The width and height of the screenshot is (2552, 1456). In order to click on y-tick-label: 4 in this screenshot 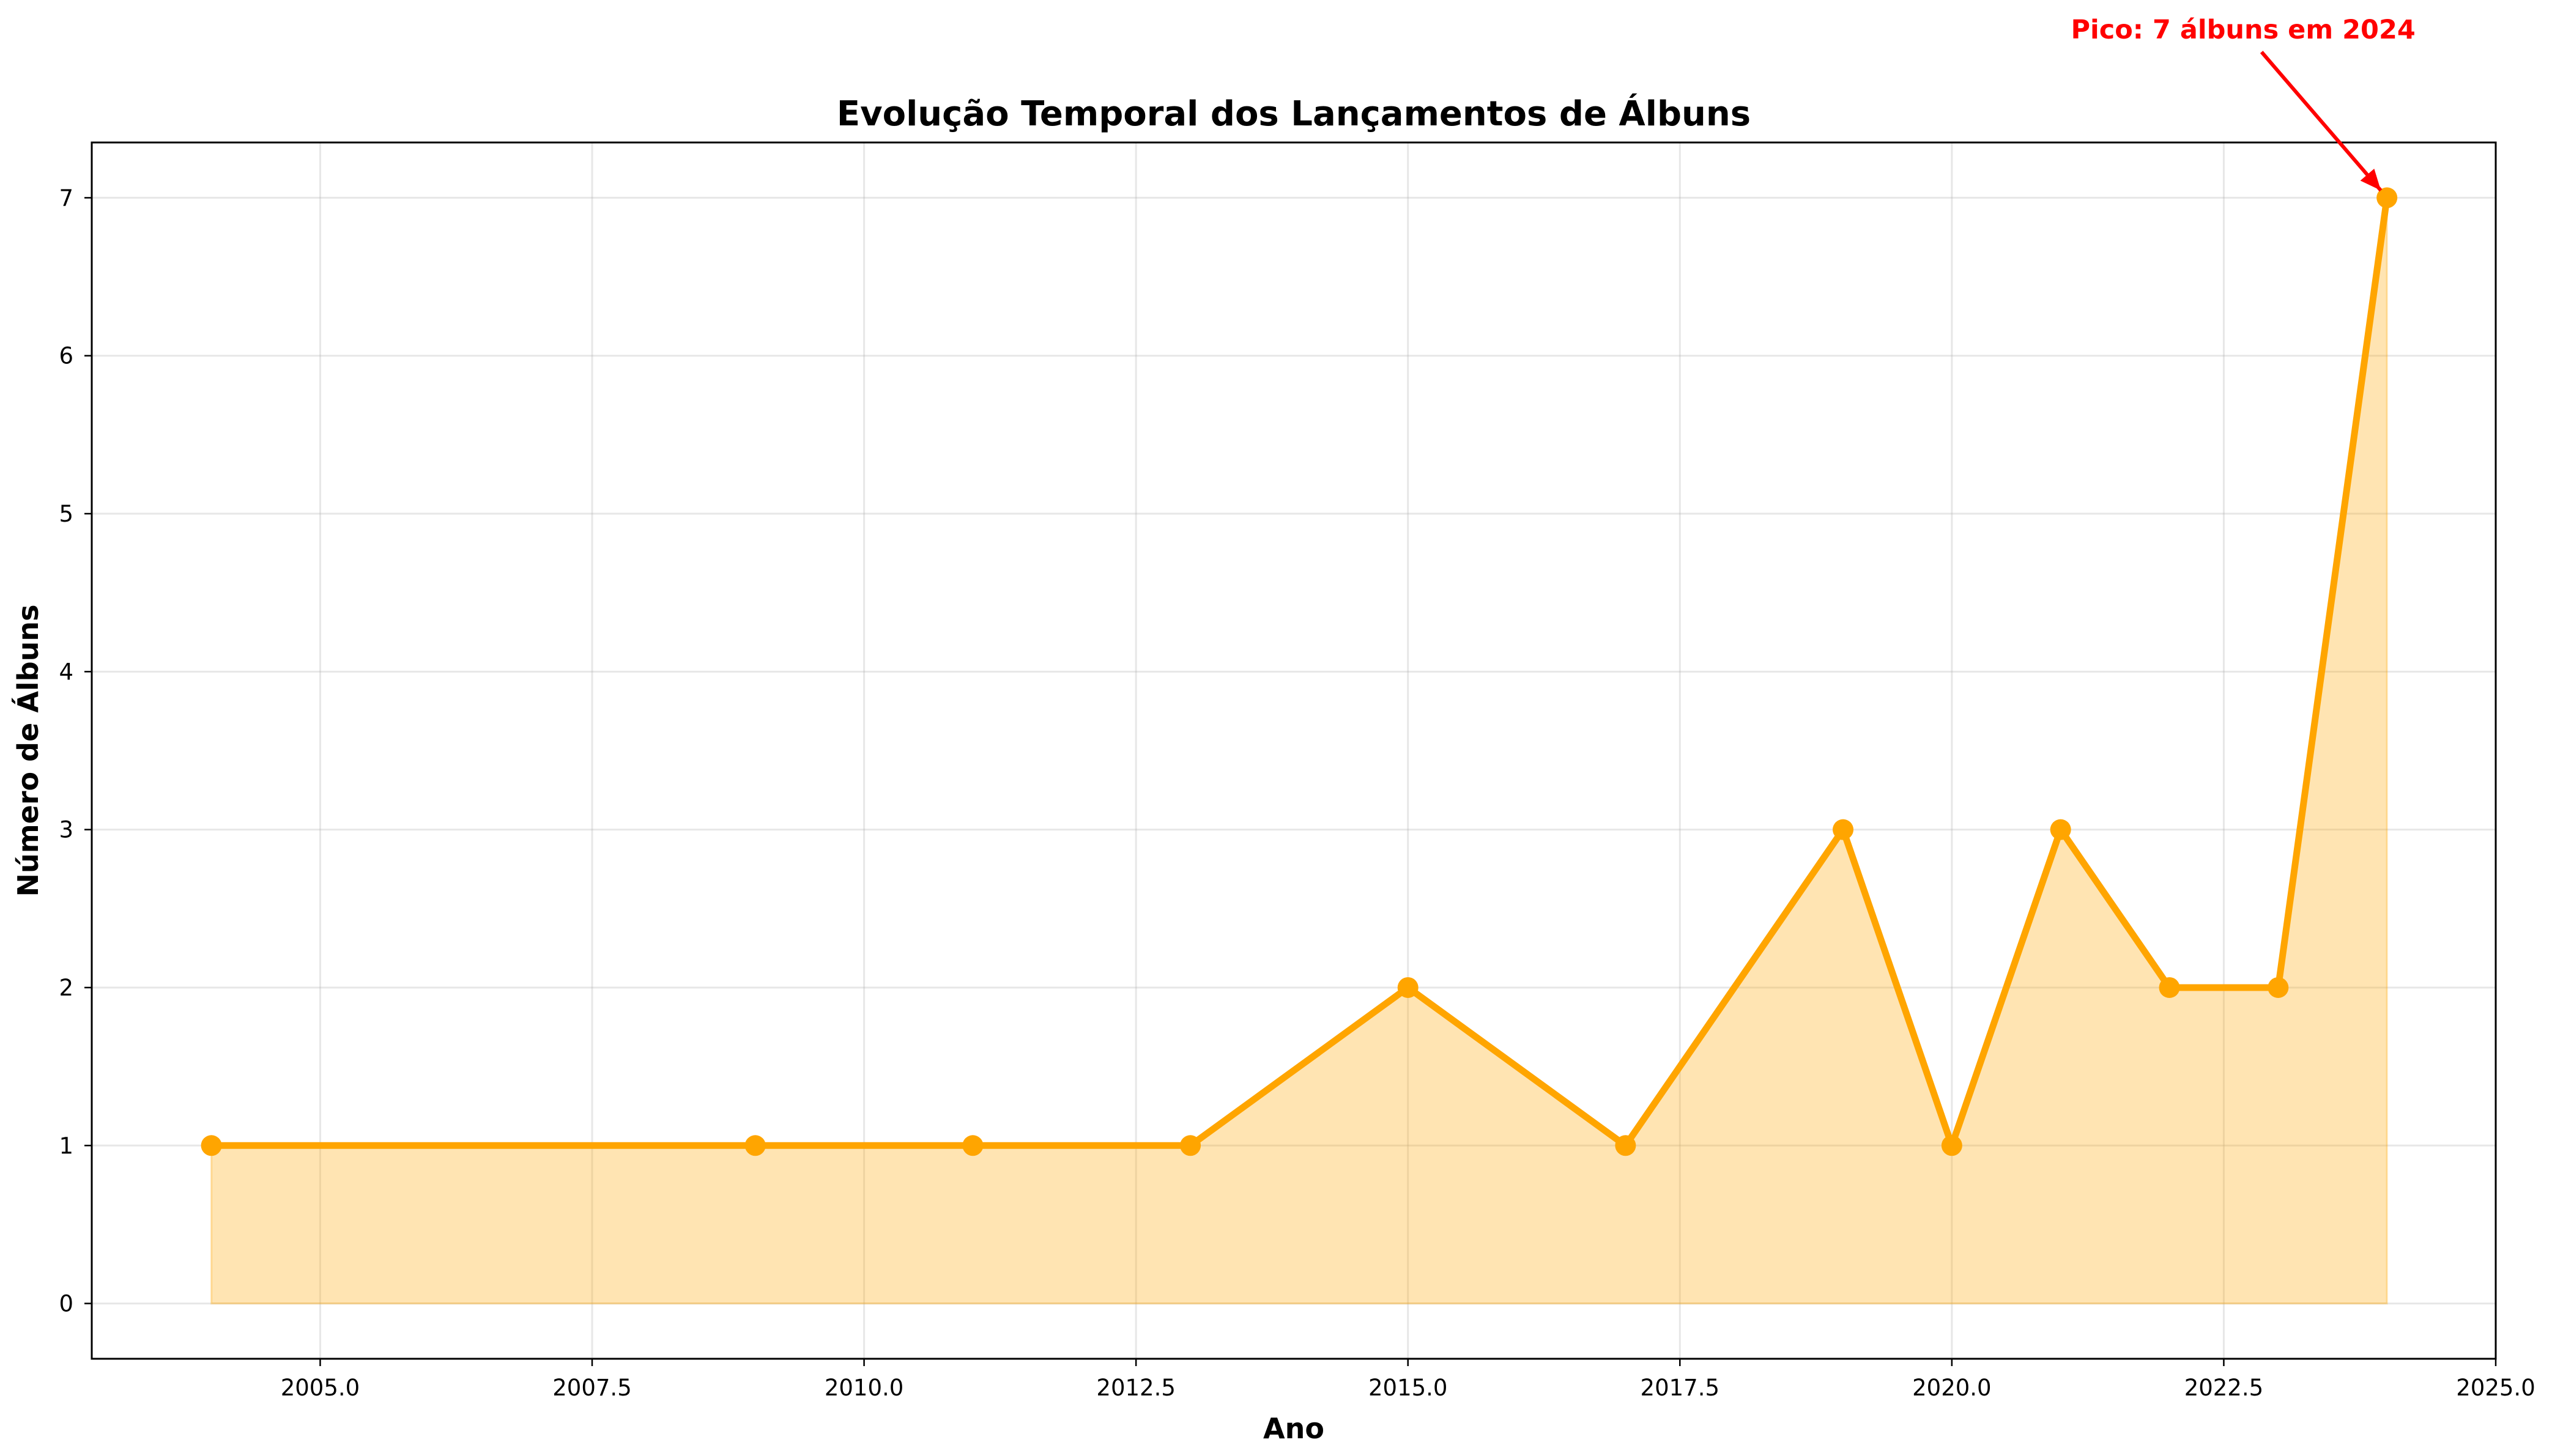, I will do `click(66, 672)`.